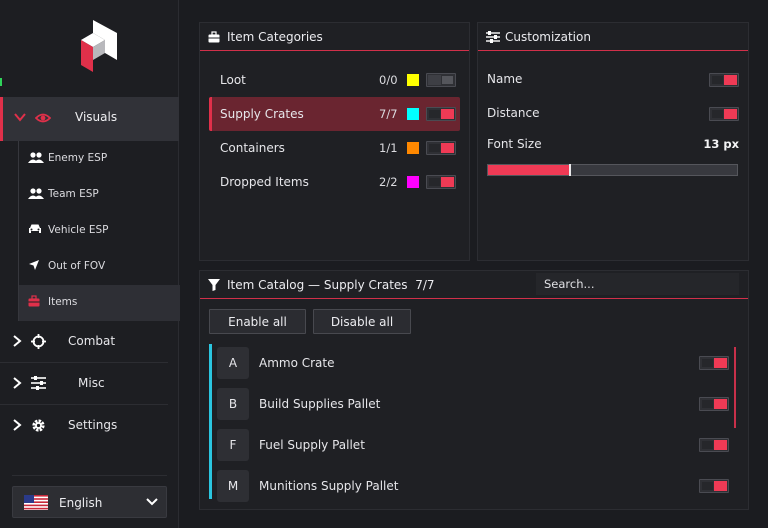 The height and width of the screenshot is (528, 768). Describe the element at coordinates (43, 118) in the screenshot. I see `eye-icon` at that location.